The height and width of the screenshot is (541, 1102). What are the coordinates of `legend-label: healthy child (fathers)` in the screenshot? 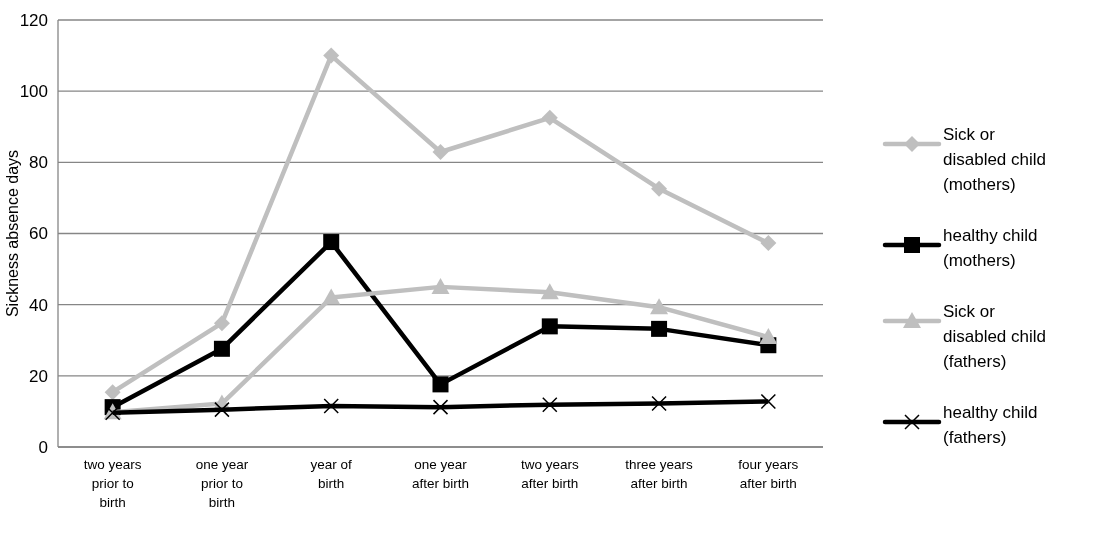 It's located at (990, 425).